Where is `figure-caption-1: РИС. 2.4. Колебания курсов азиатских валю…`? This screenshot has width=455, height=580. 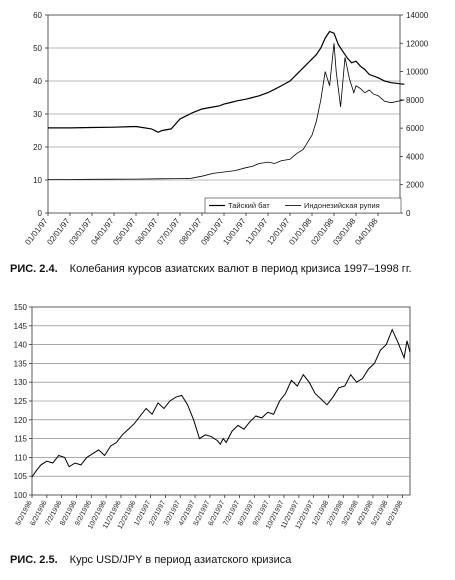
figure-caption-1: РИС. 2.4. Колебания курсов азиатских валю… is located at coordinates (211, 269).